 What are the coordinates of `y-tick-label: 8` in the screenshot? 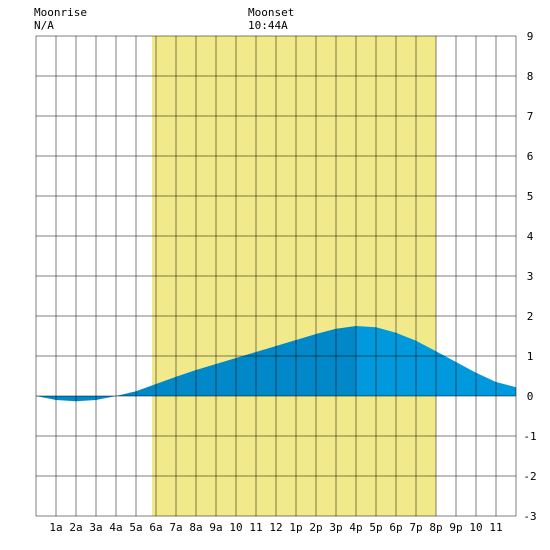 It's located at (530, 76).